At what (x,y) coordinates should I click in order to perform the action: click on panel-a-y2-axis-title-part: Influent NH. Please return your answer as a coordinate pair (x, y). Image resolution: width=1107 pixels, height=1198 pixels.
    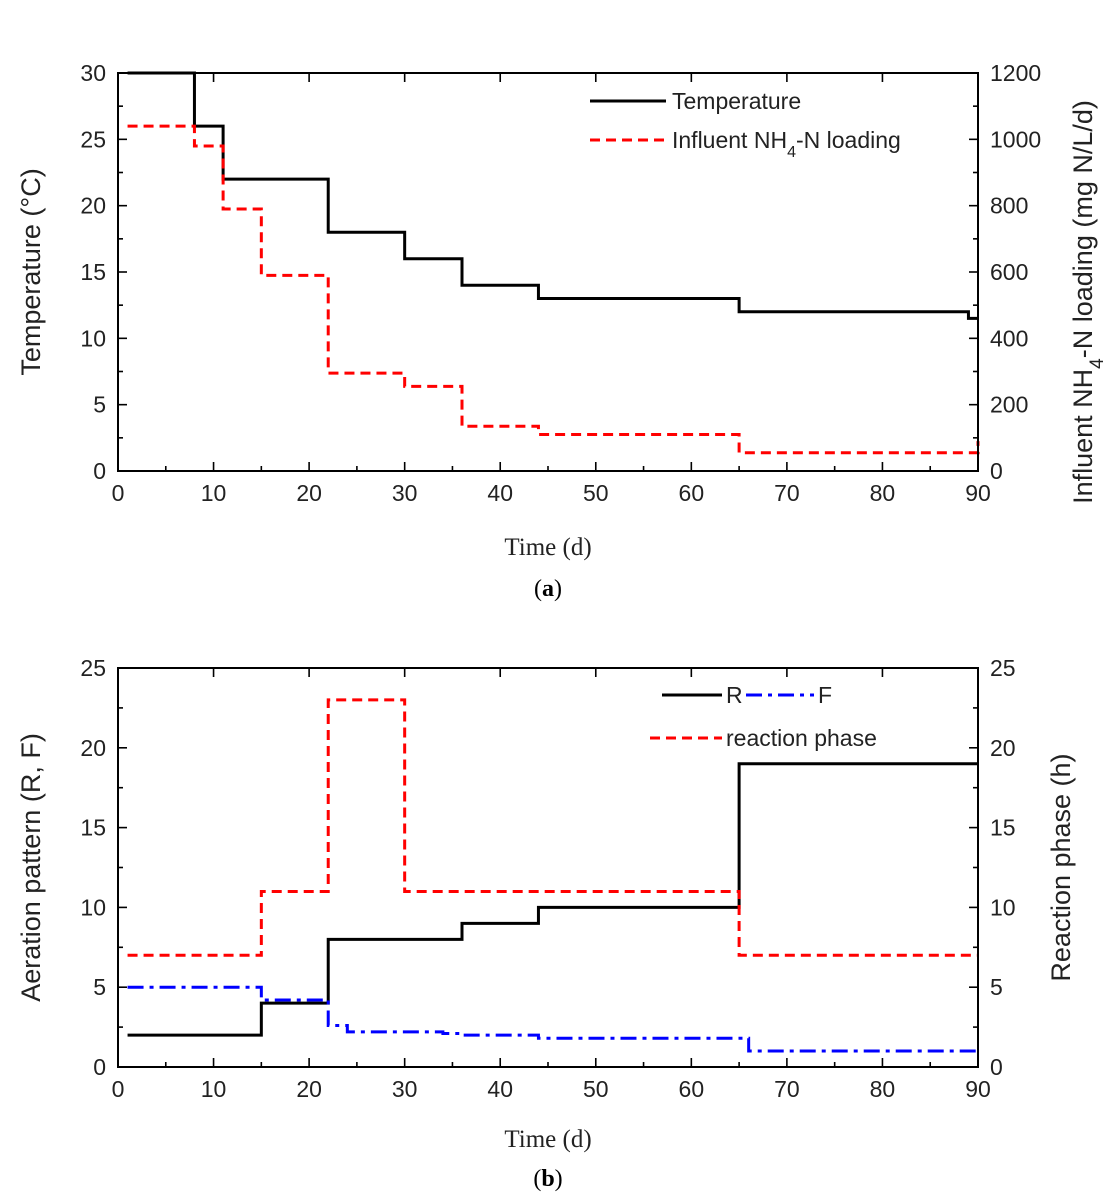
    Looking at the image, I should click on (1083, 436).